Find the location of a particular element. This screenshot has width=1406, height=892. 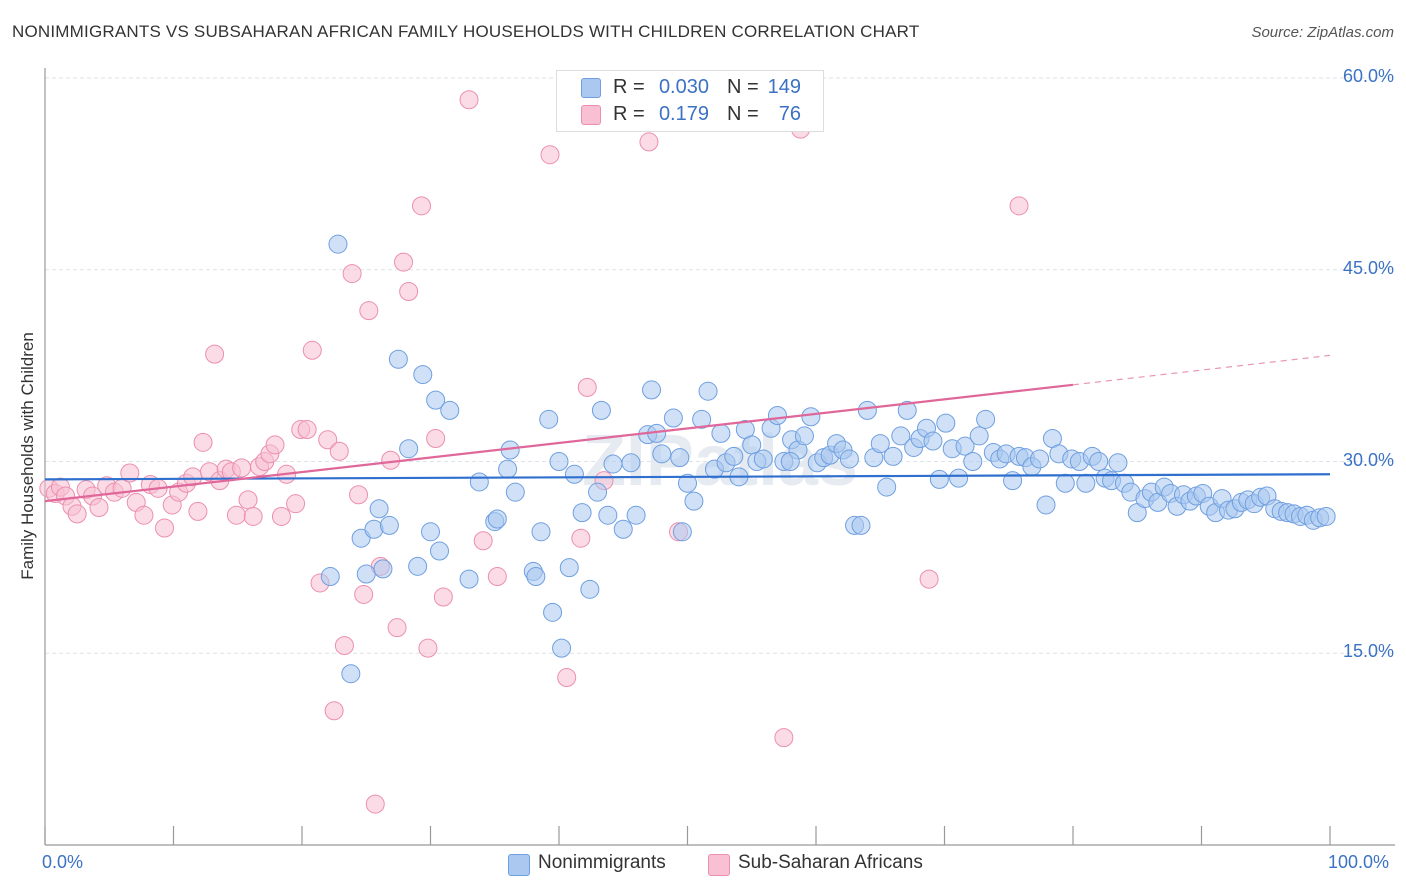

x-tick-label-min: 0.0% is located at coordinates (63, 862).